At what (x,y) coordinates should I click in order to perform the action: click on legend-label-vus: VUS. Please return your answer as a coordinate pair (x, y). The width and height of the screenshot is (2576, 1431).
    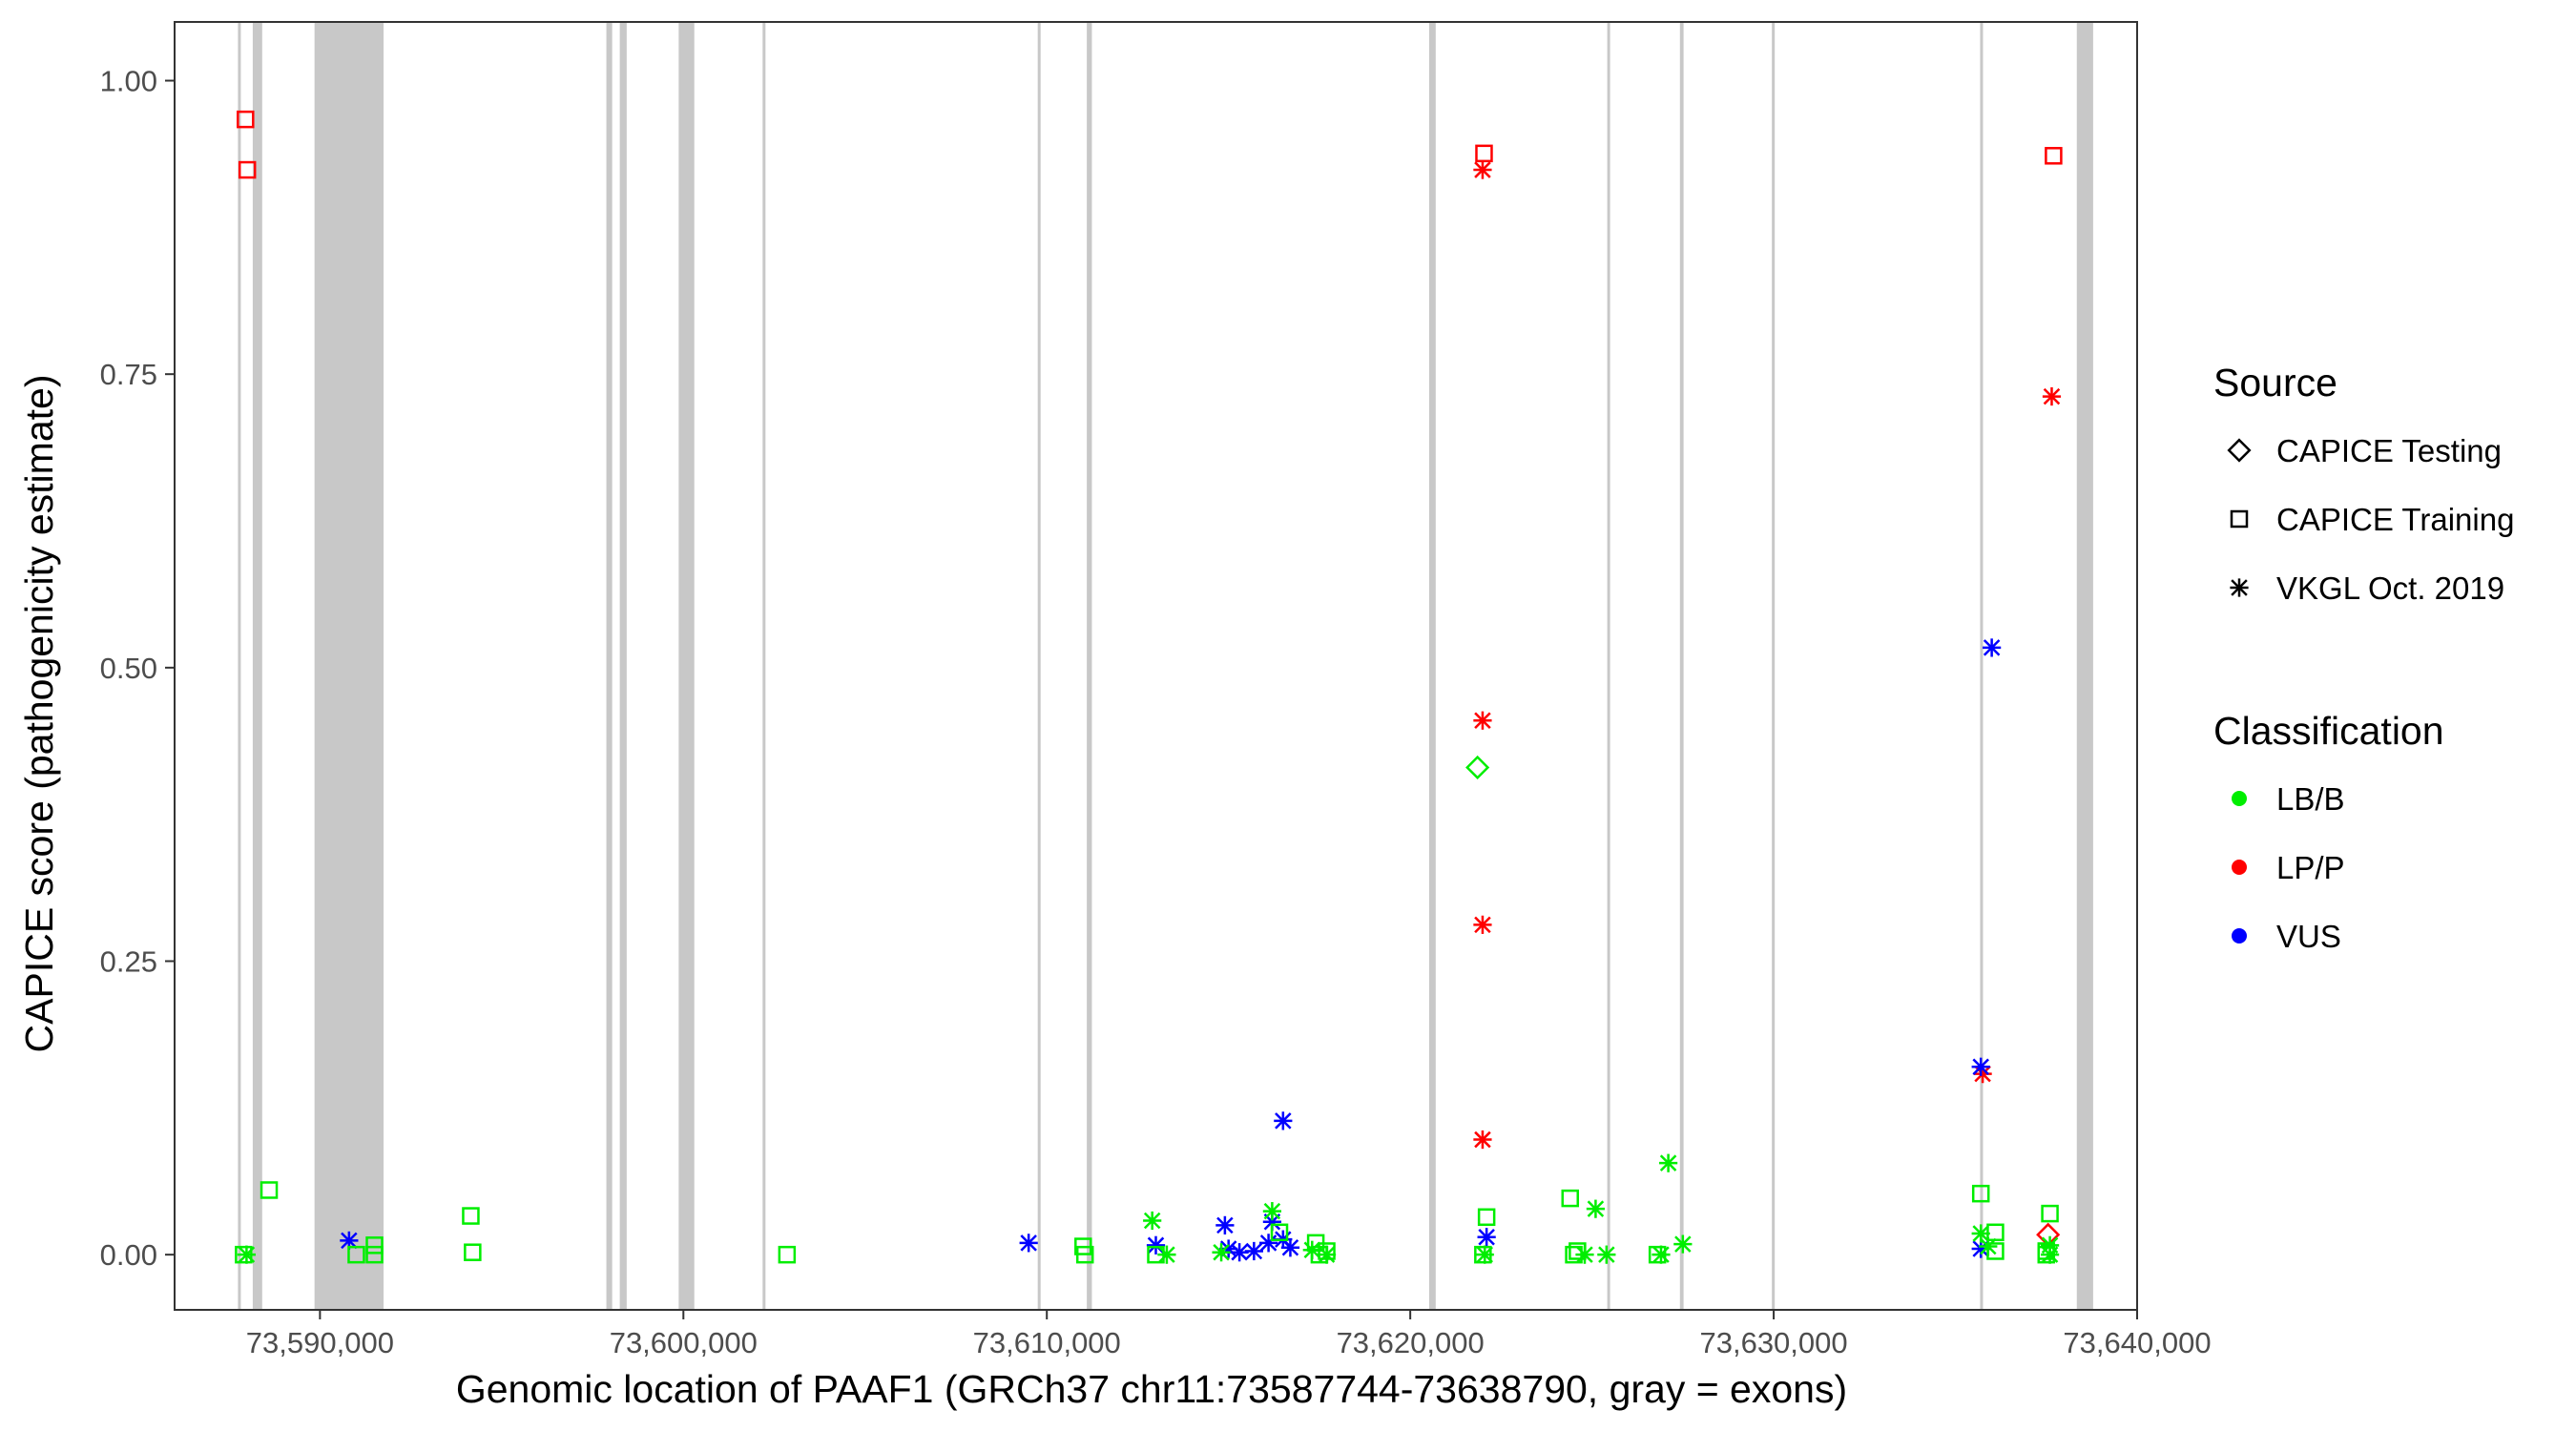
    Looking at the image, I should click on (2308, 936).